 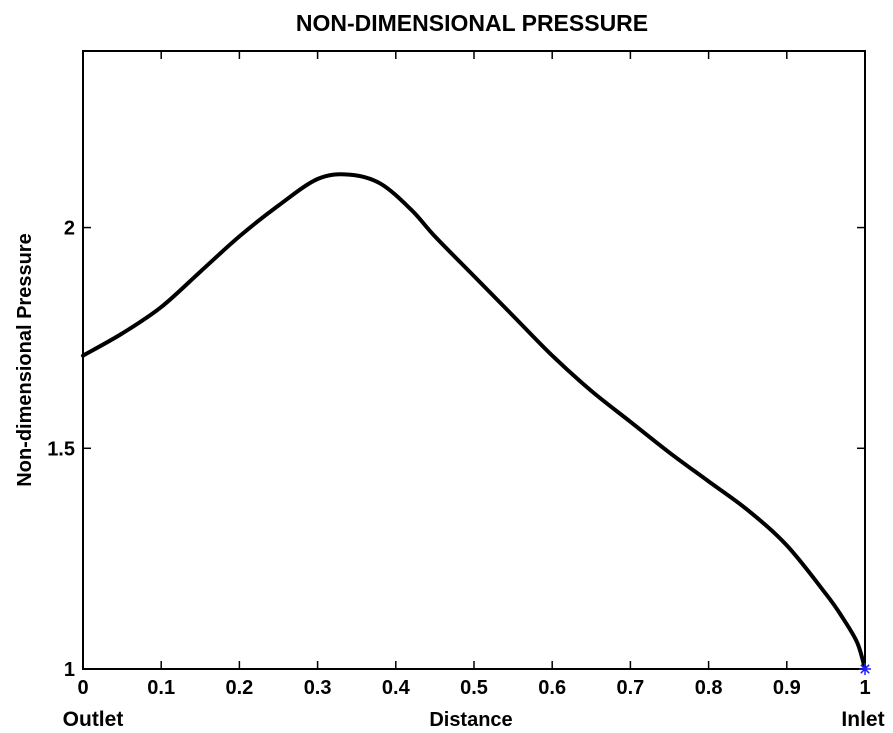 What do you see at coordinates (93, 719) in the screenshot?
I see `x-end-label-left: Outlet` at bounding box center [93, 719].